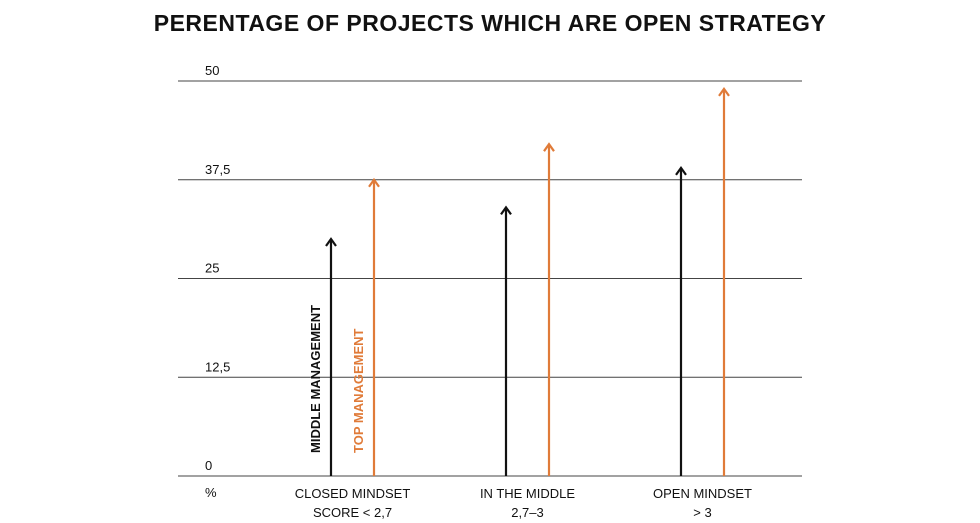  What do you see at coordinates (702, 512) in the screenshot?
I see `x-category-label: > 3` at bounding box center [702, 512].